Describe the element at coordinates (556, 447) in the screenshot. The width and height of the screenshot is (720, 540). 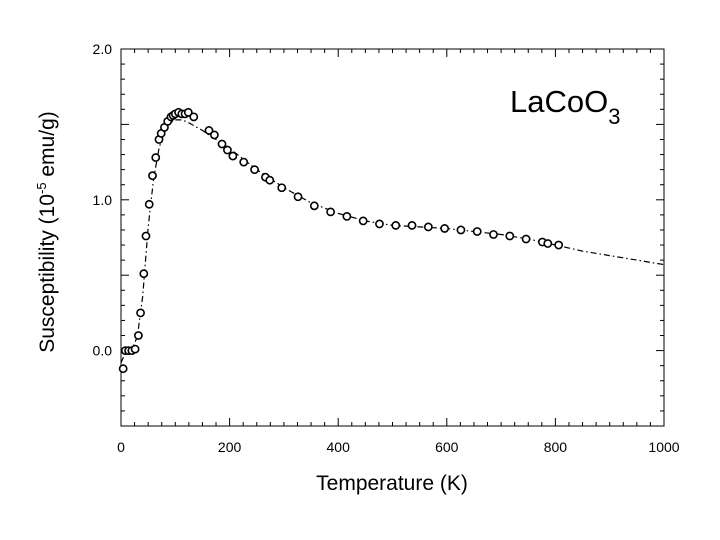
I see `x-tick-label: 800` at that location.